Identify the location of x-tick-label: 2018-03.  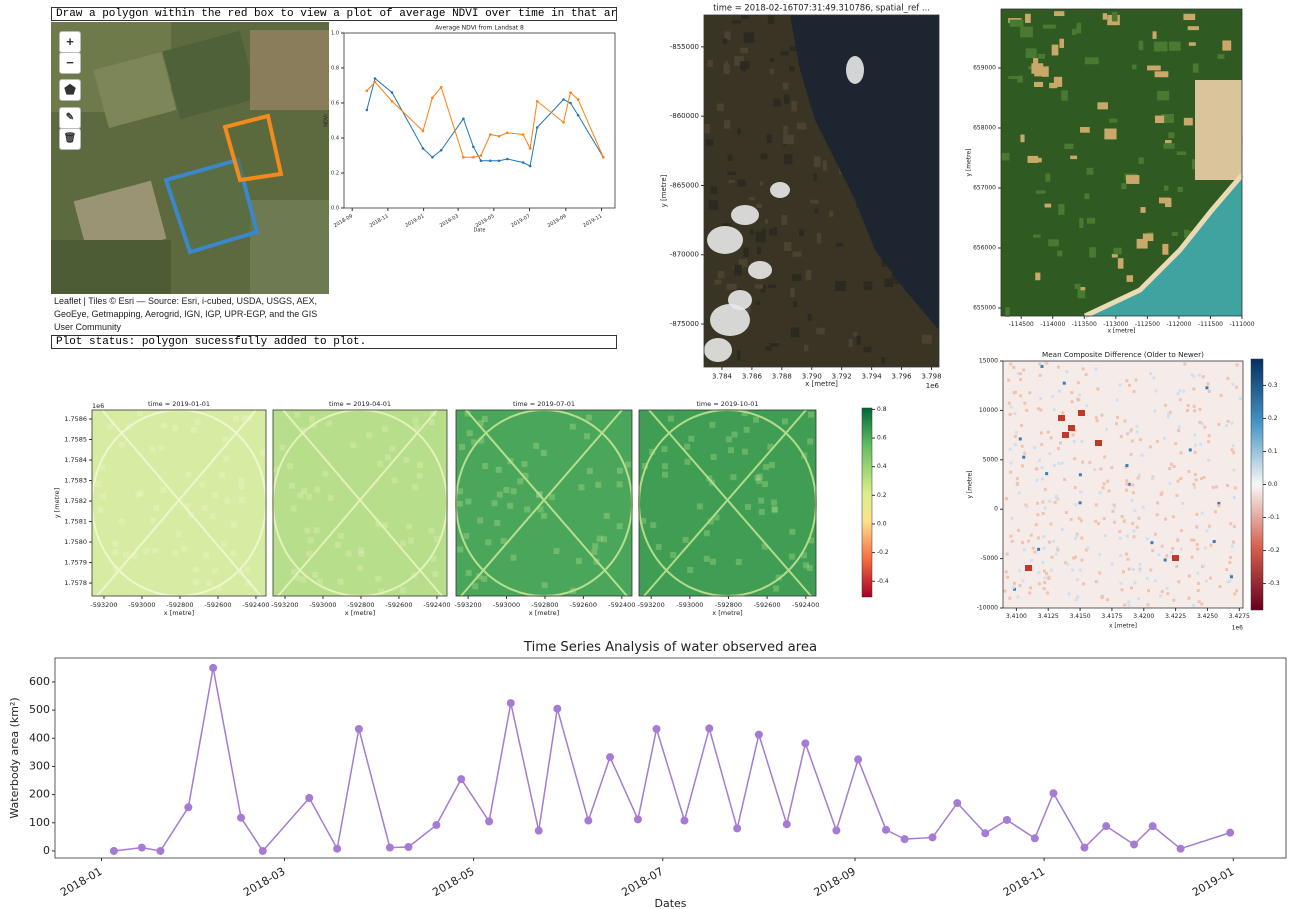
(264, 882).